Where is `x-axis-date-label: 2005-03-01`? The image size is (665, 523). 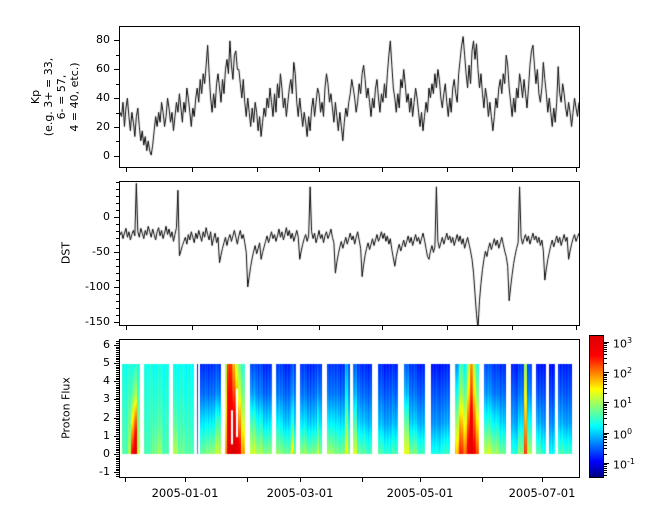 x-axis-date-label: 2005-03-01 is located at coordinates (300, 493).